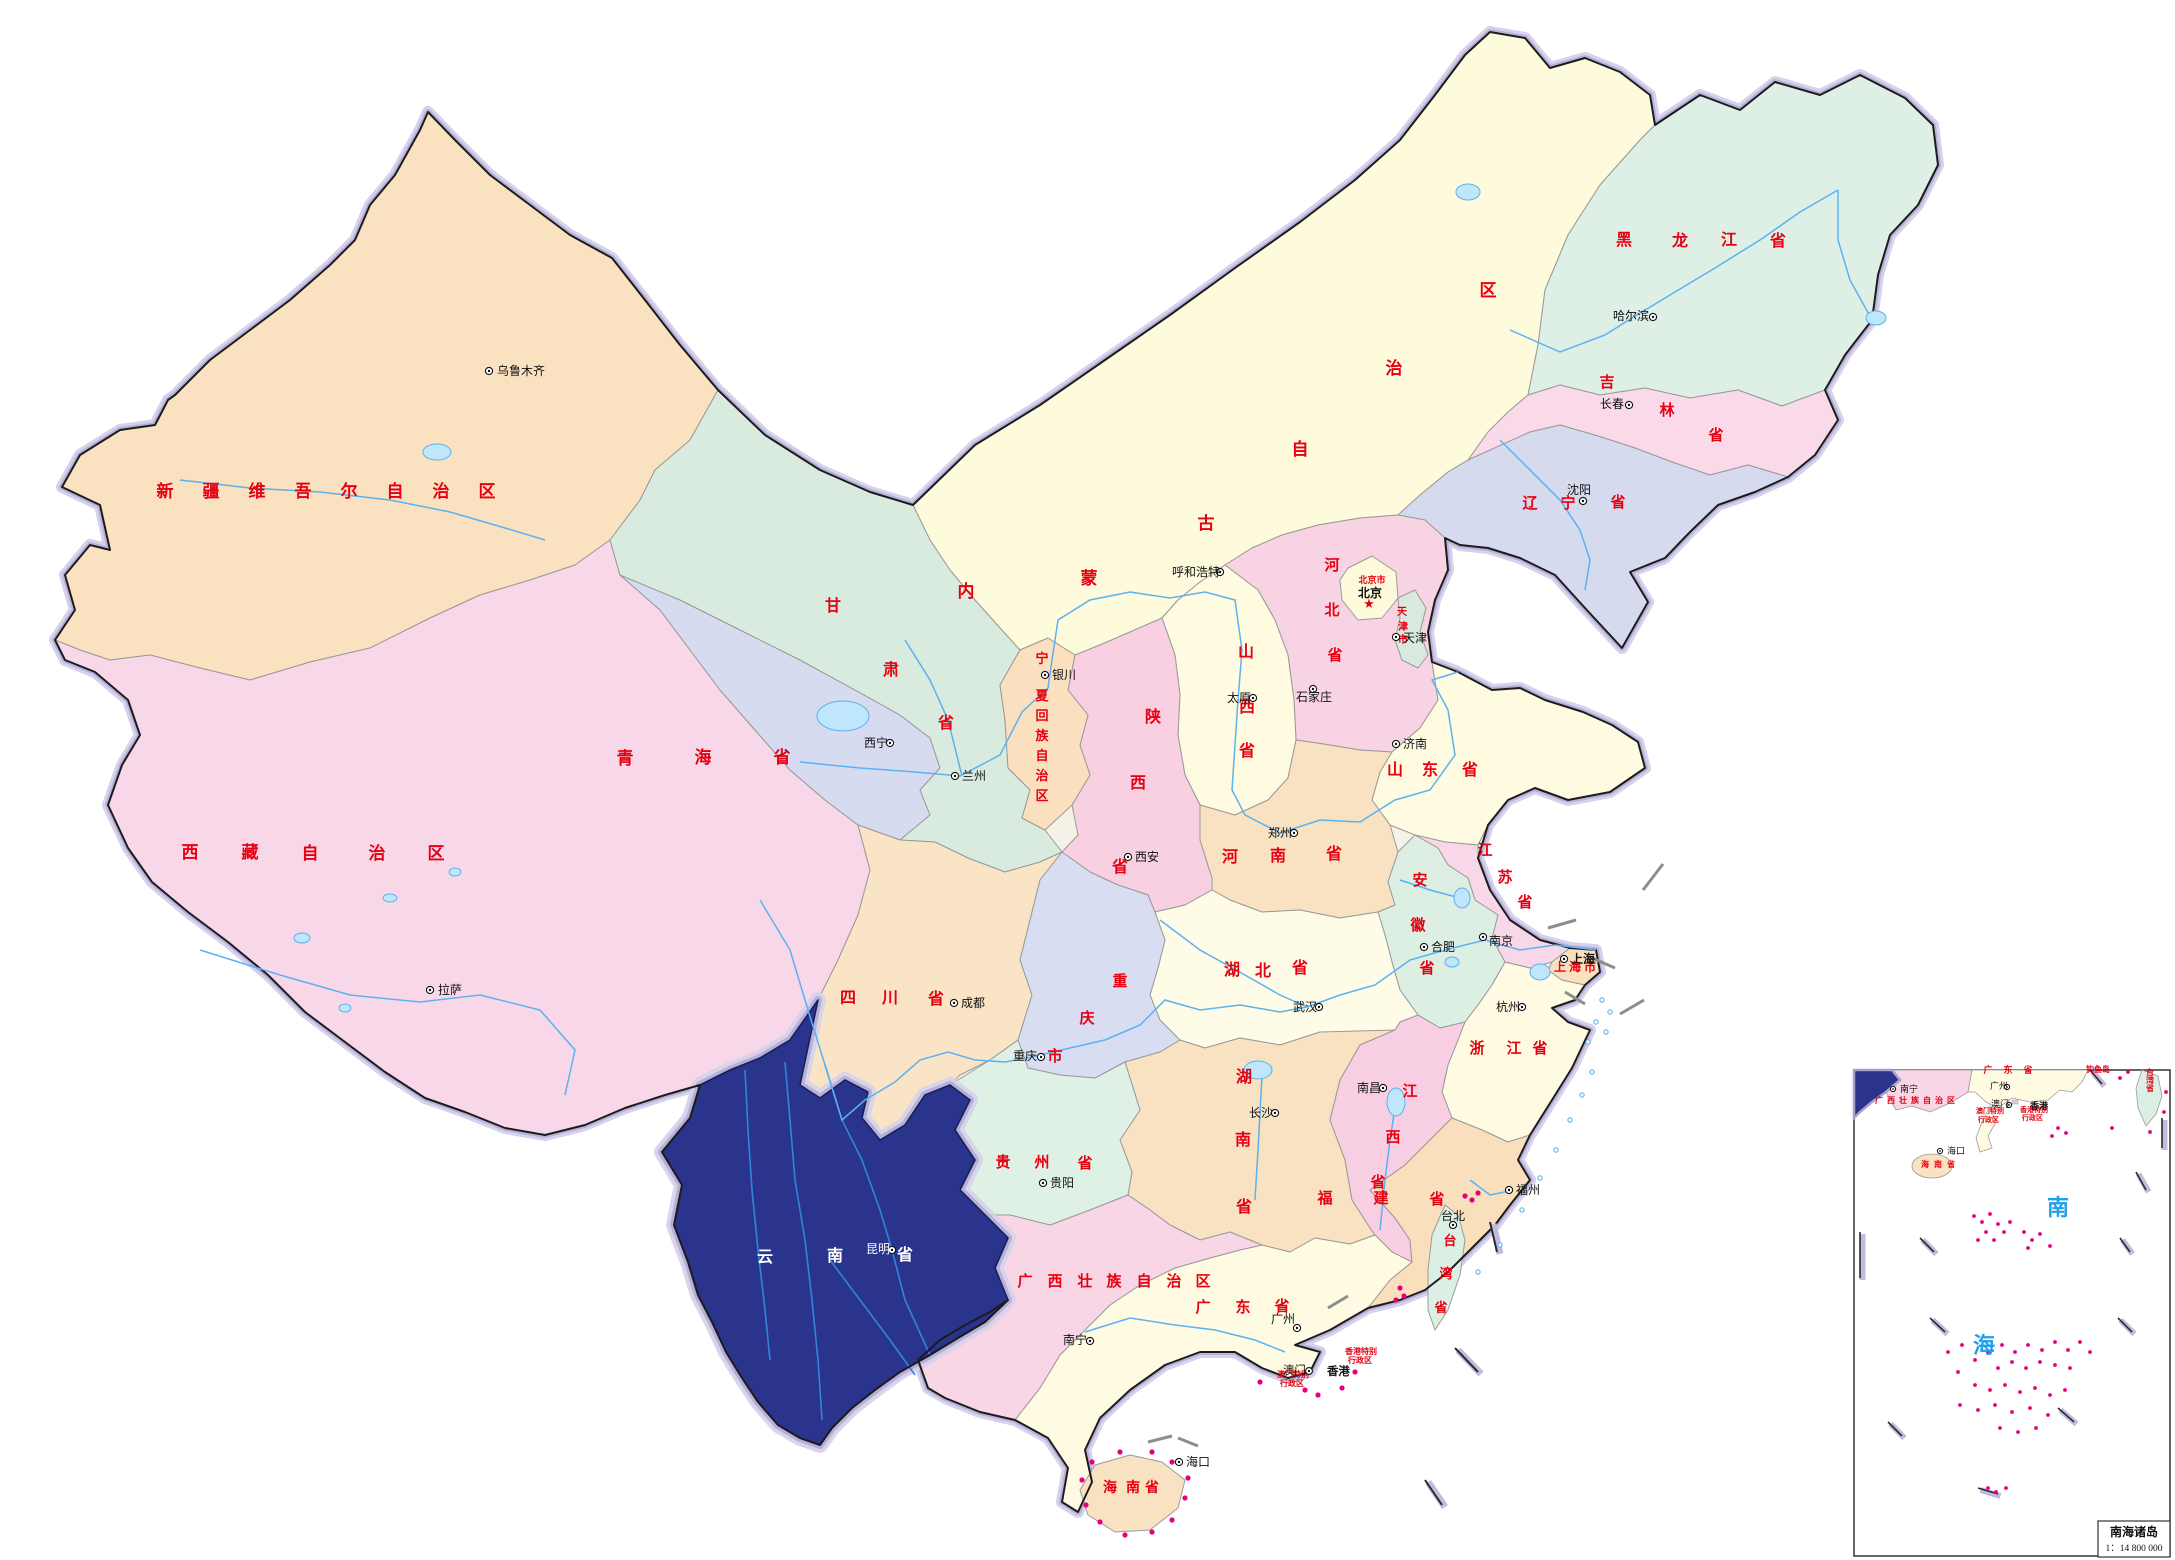 This screenshot has height=1560, width=2175. Describe the element at coordinates (1275, 1113) in the screenshot. I see `capital-hunan-marker` at that location.